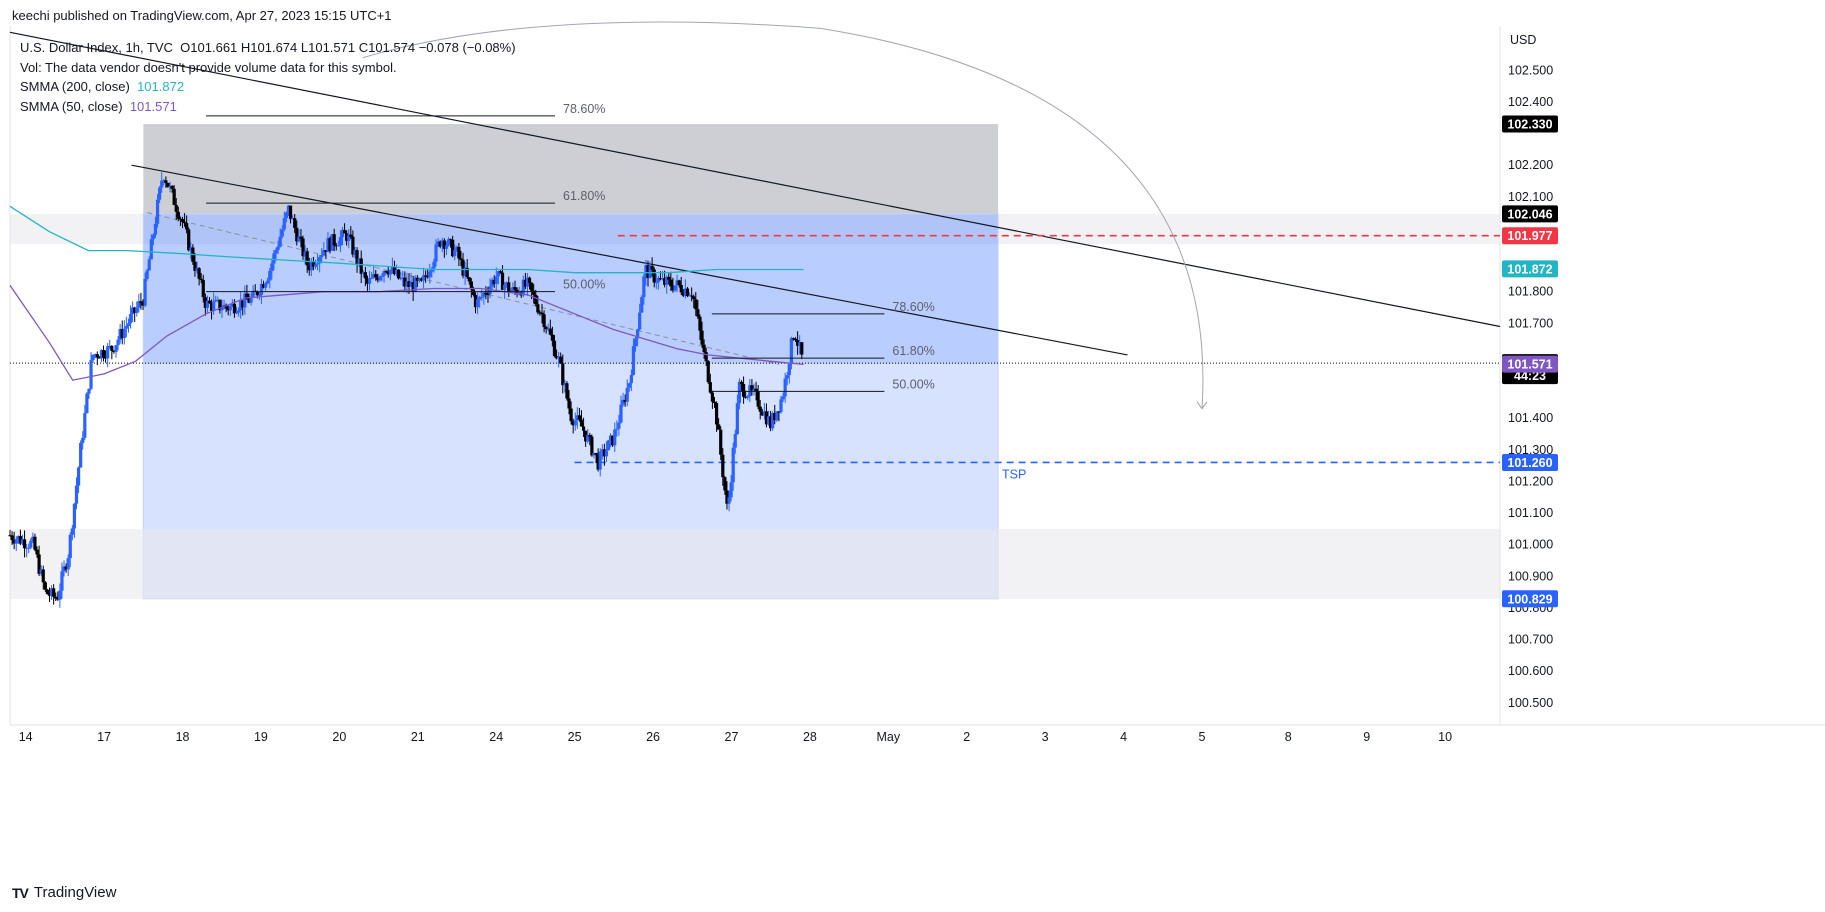  Describe the element at coordinates (1014, 474) in the screenshot. I see `tsp-label: TSP` at that location.